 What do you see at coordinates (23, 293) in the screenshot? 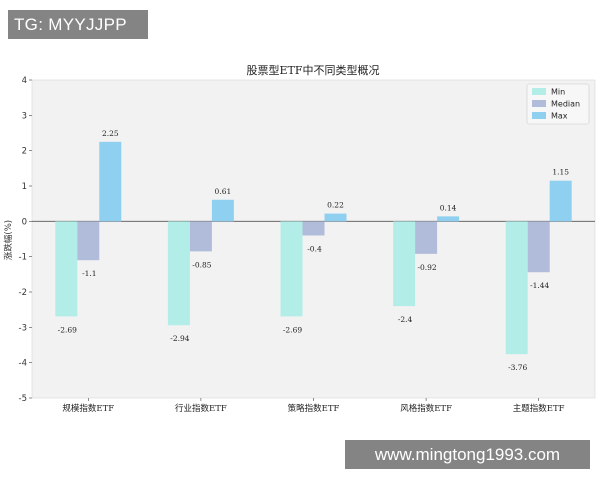
I see `y-tick-label: -2` at bounding box center [23, 293].